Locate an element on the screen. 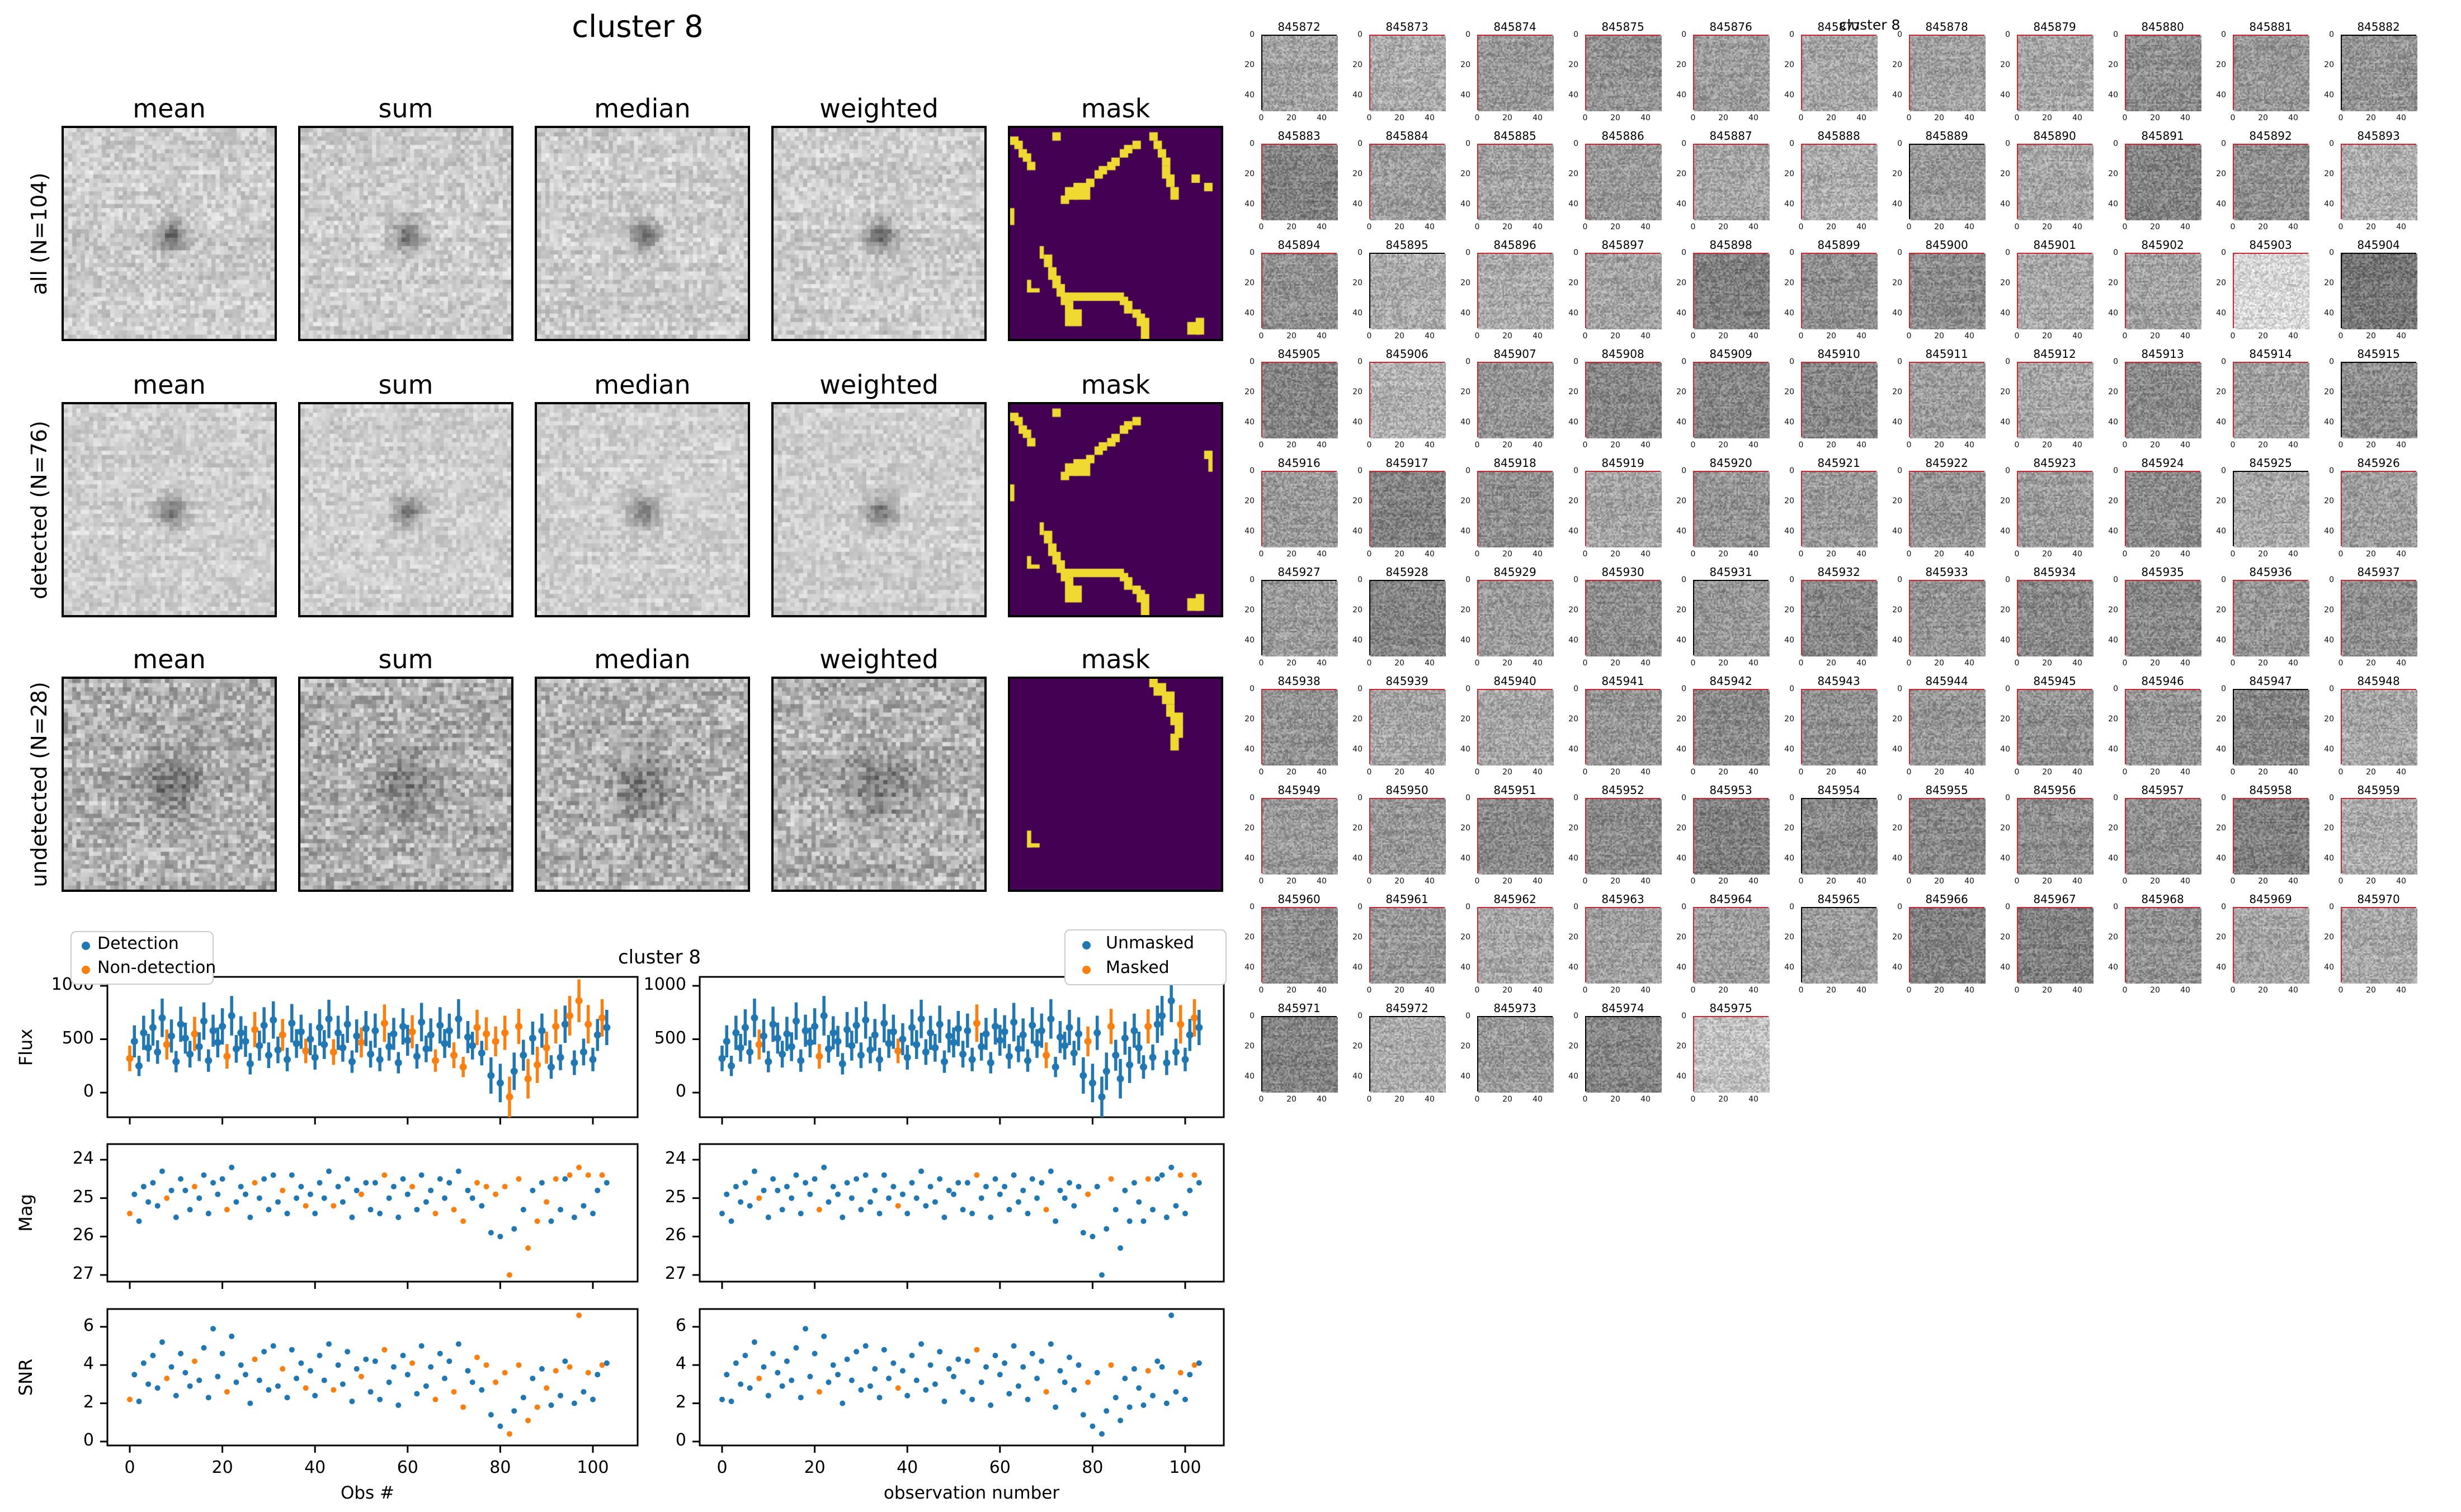 Image resolution: width=2461 pixels, height=1512 pixels. column-header-mean: mean is located at coordinates (169, 108).